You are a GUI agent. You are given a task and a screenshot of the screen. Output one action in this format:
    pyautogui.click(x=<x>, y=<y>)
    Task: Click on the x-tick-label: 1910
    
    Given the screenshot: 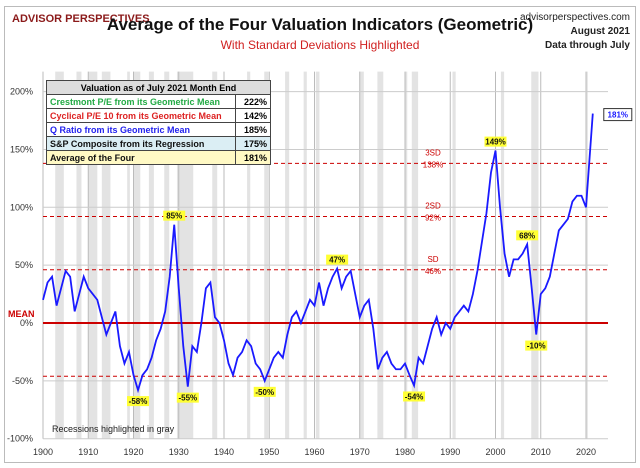 What is the action you would take?
    pyautogui.click(x=88, y=452)
    